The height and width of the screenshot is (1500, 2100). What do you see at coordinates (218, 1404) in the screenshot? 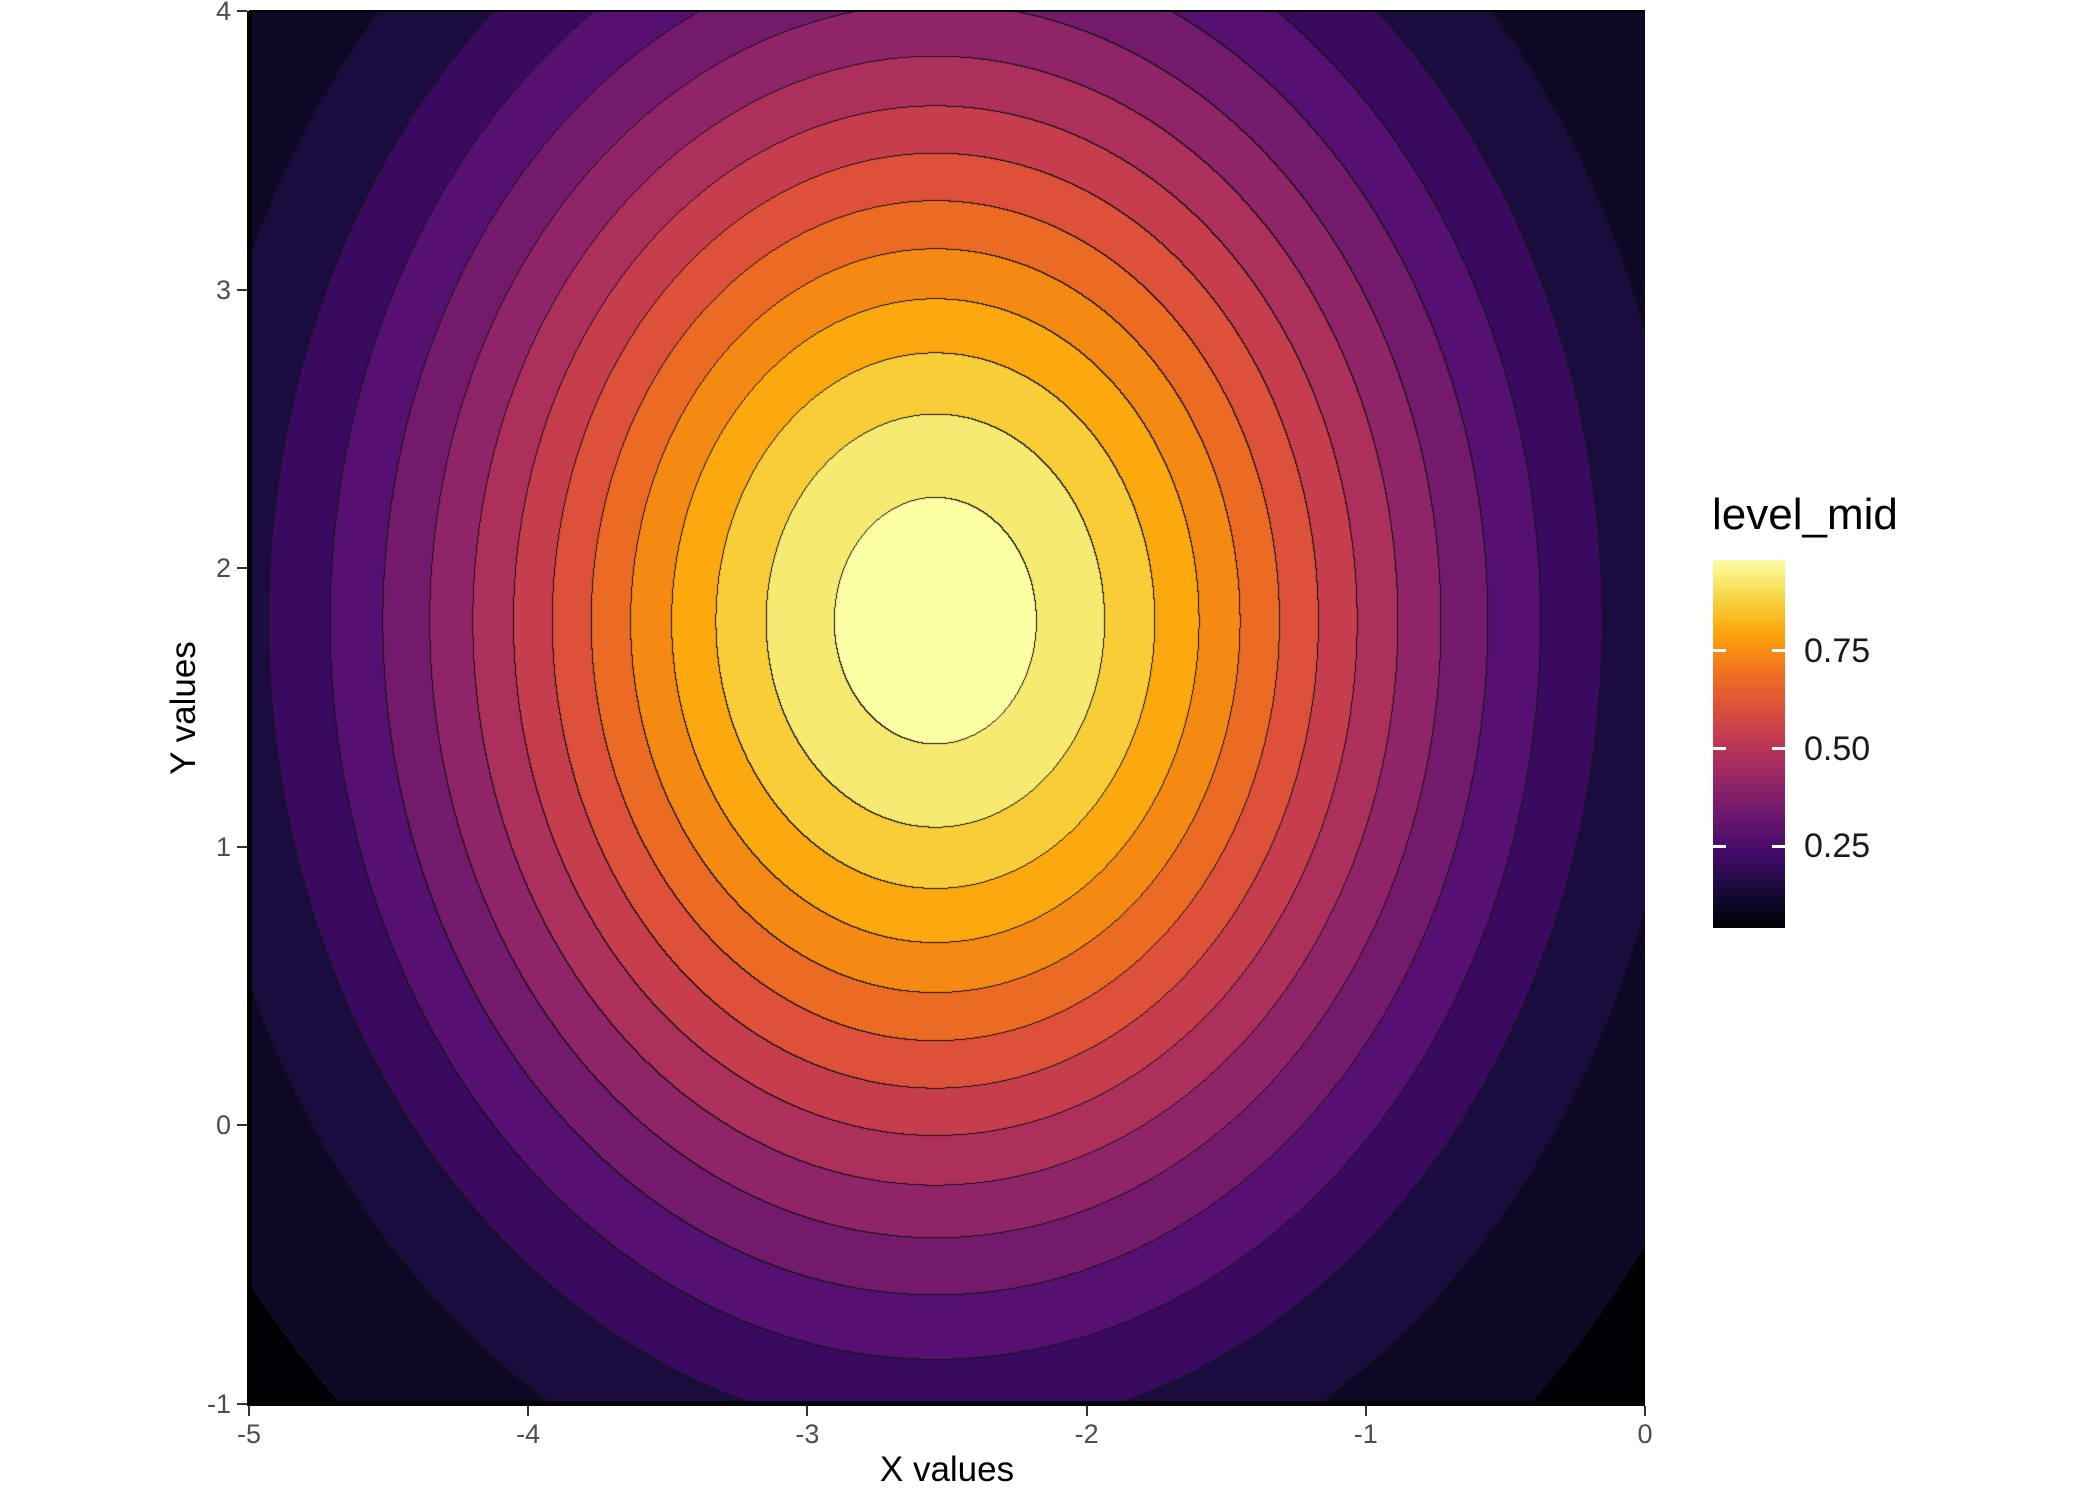
I see `y-tick-label: -1` at bounding box center [218, 1404].